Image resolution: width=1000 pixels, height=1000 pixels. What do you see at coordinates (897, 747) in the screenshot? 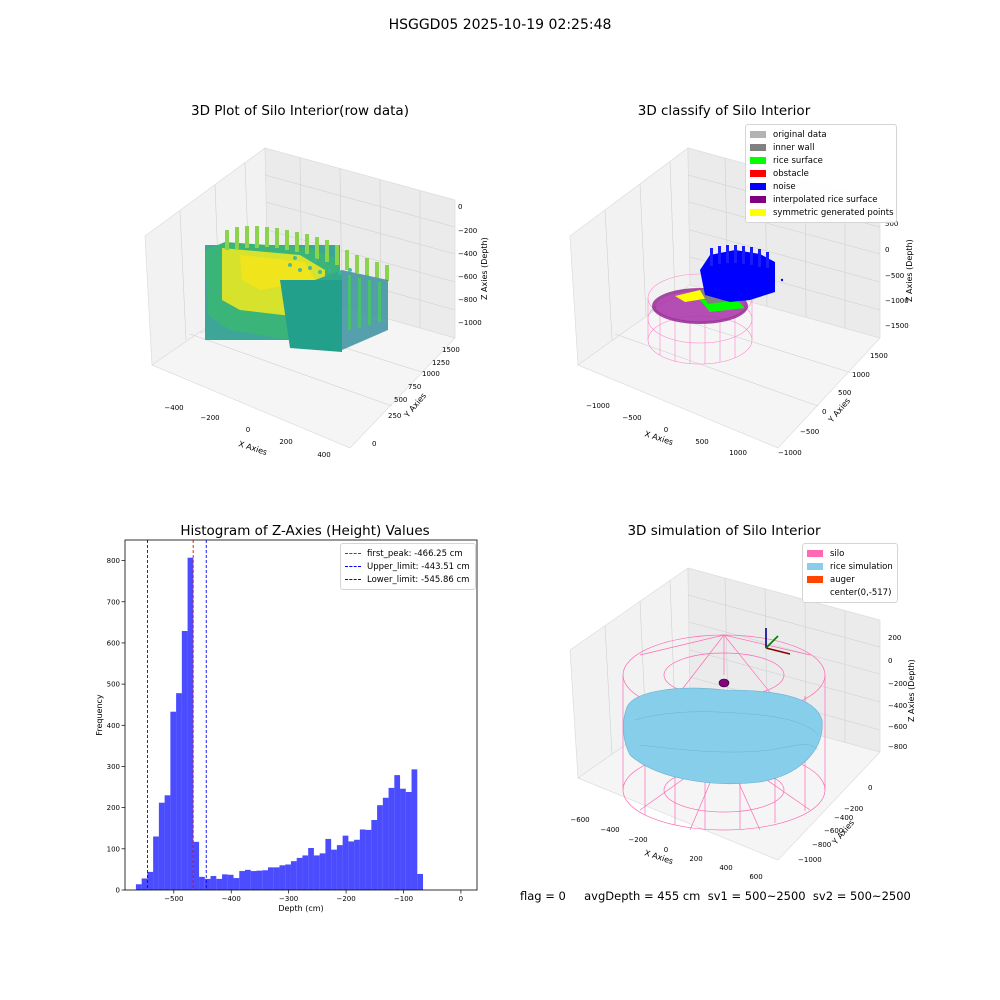
I see `sim-ztick-5: −800` at bounding box center [897, 747].